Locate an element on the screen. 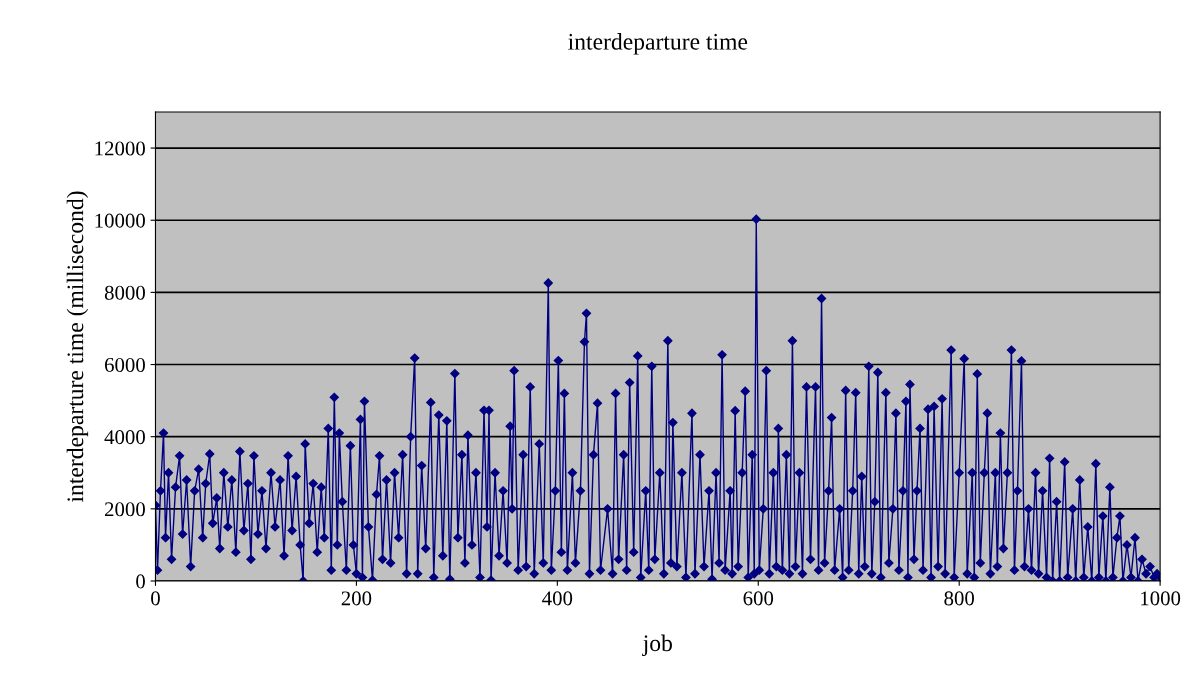 This screenshot has width=1196, height=700. x-tick-label: 600 is located at coordinates (758, 598).